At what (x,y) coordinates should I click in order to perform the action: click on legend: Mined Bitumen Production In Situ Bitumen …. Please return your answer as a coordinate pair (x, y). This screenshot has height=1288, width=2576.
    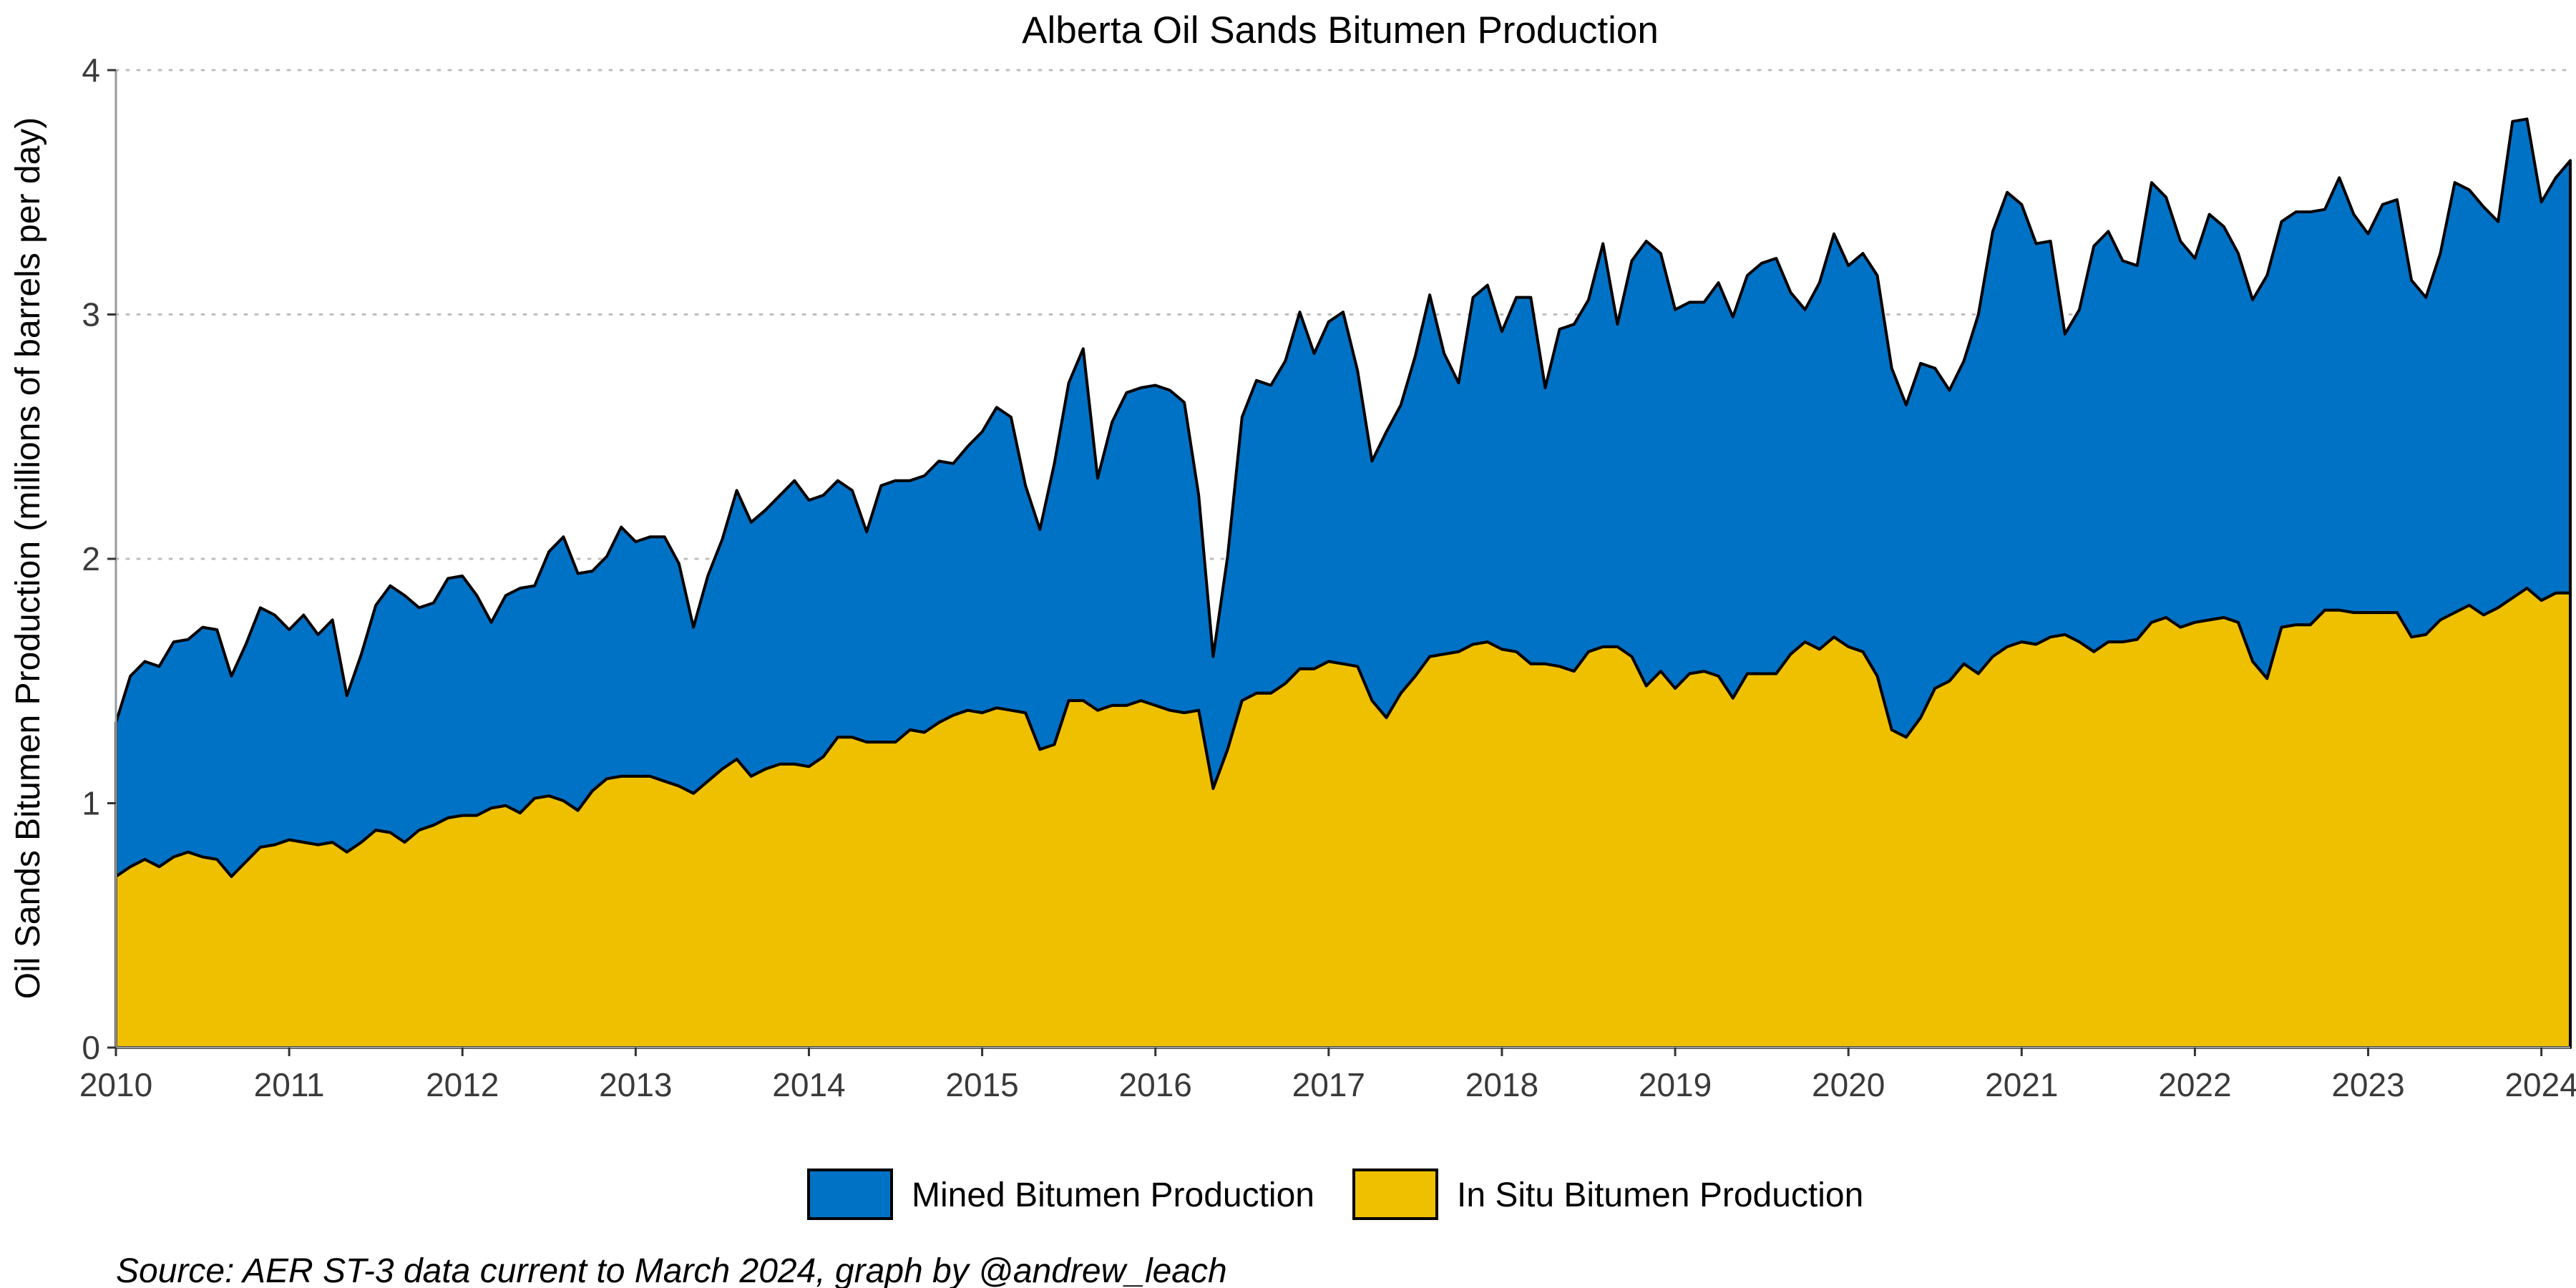
    Looking at the image, I should click on (1335, 1194).